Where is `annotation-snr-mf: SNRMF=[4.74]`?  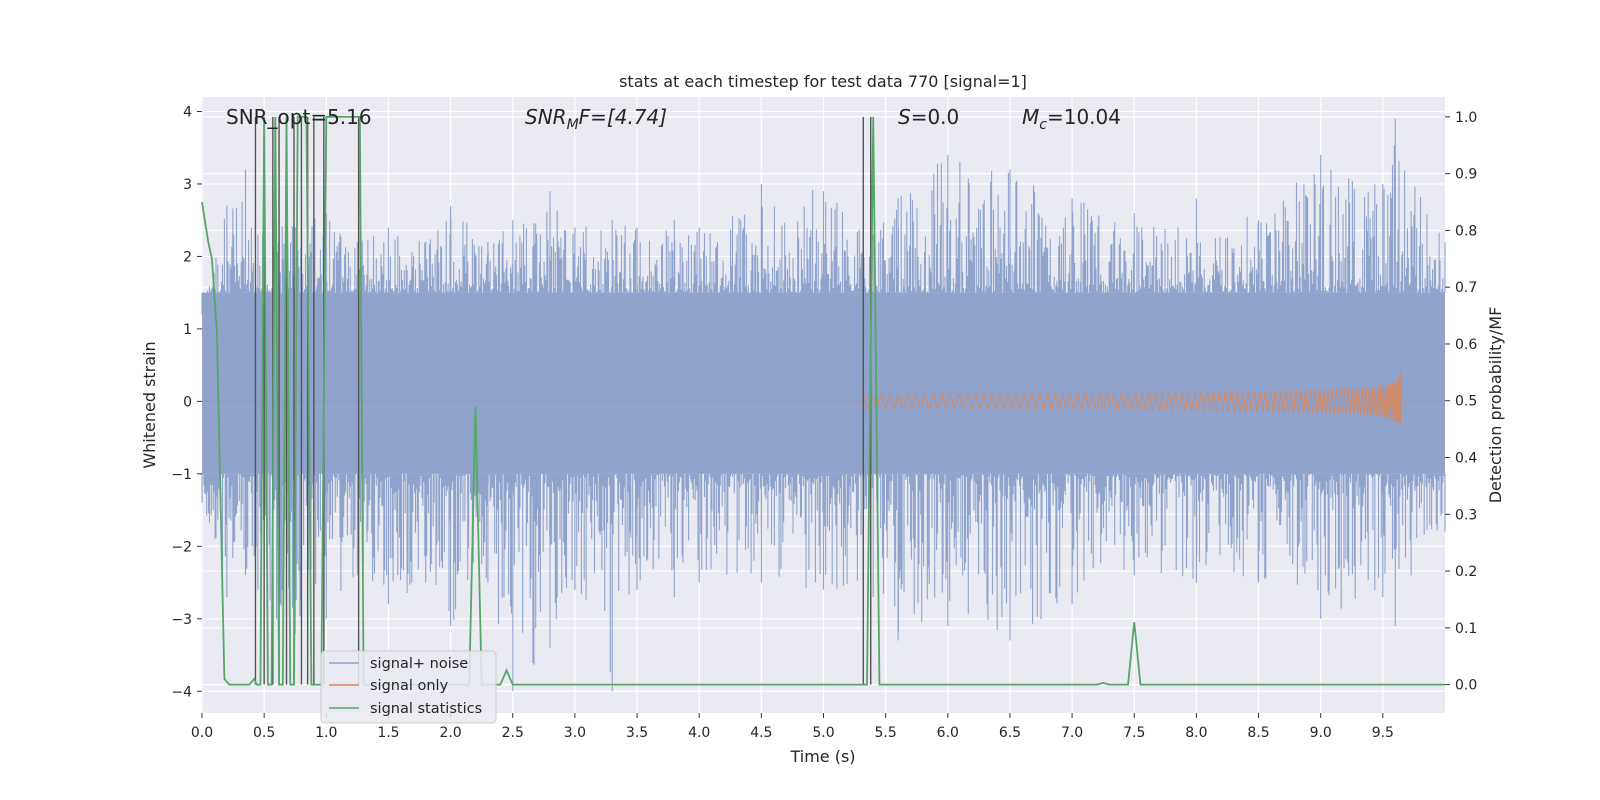 annotation-snr-mf: SNRMF=[4.74] is located at coordinates (596, 119).